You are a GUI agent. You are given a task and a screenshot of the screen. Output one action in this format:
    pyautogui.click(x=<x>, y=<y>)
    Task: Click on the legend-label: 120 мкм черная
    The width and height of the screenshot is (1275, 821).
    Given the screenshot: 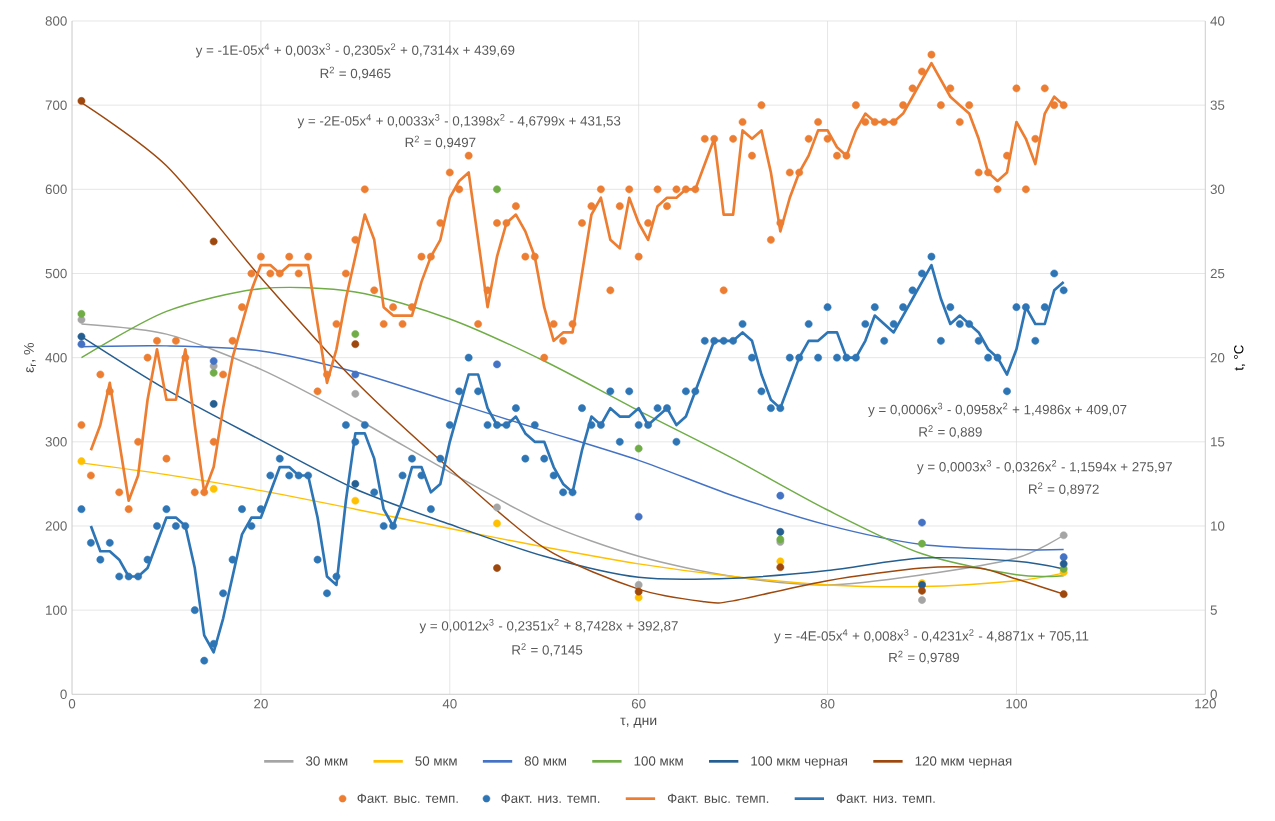 What is the action you would take?
    pyautogui.click(x=963, y=762)
    